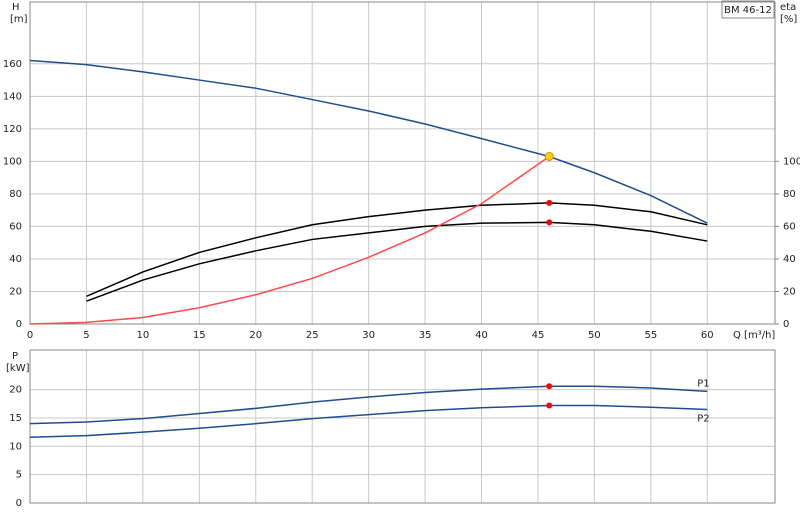 This screenshot has height=520, width=800. I want to click on y-tick-label: 80, so click(15, 194).